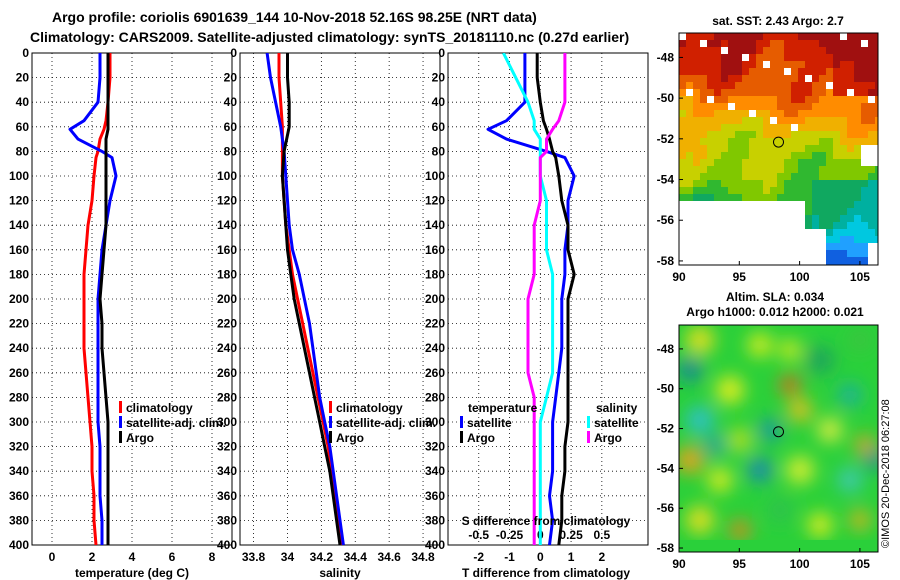 This screenshot has width=900, height=580. I want to click on x-tick-label: 34.2, so click(322, 557).